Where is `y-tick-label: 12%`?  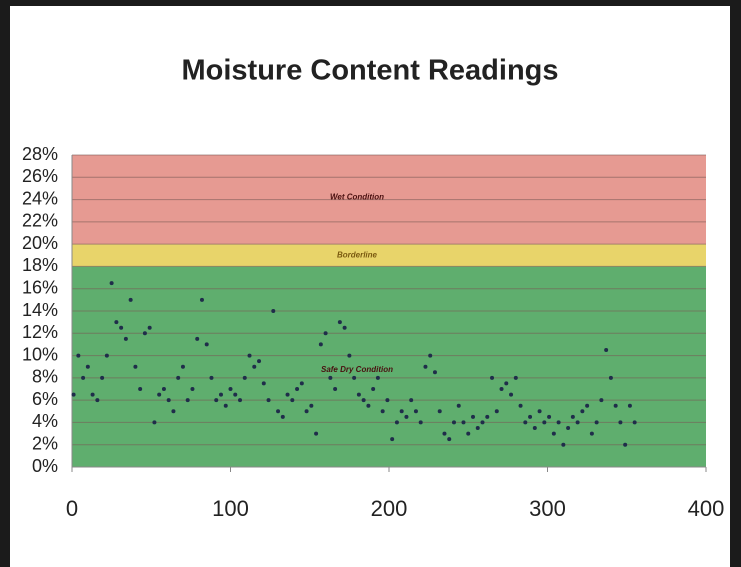
y-tick-label: 12% is located at coordinates (40, 332).